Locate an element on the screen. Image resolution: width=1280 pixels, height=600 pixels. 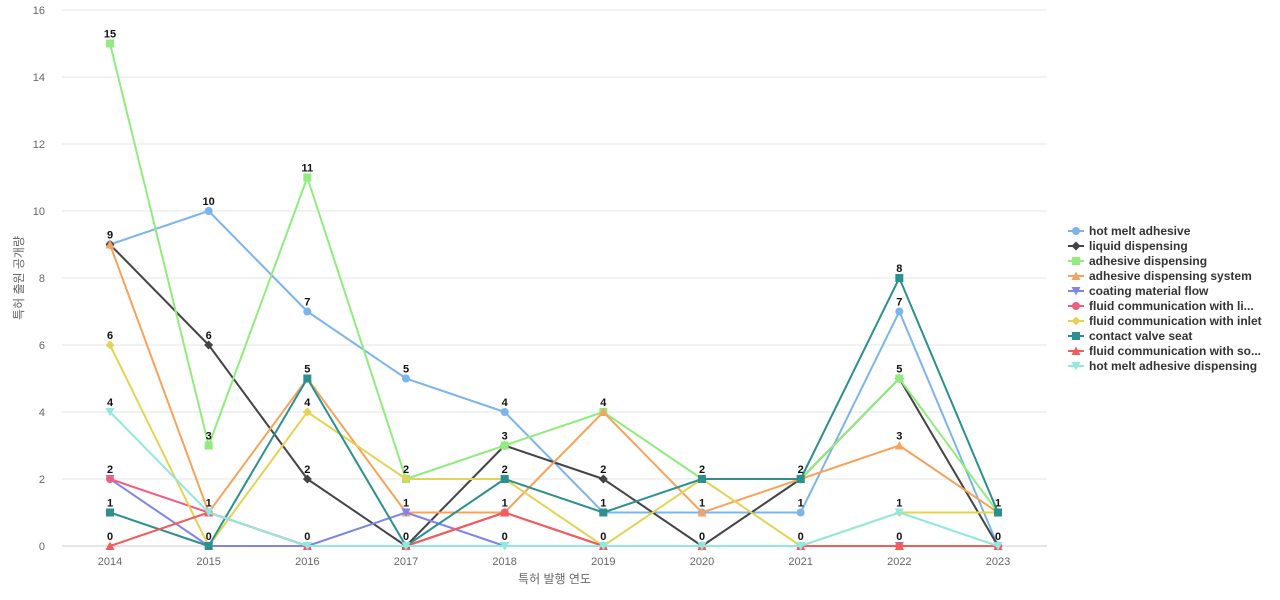
y-tick-label: 0 is located at coordinates (42, 547).